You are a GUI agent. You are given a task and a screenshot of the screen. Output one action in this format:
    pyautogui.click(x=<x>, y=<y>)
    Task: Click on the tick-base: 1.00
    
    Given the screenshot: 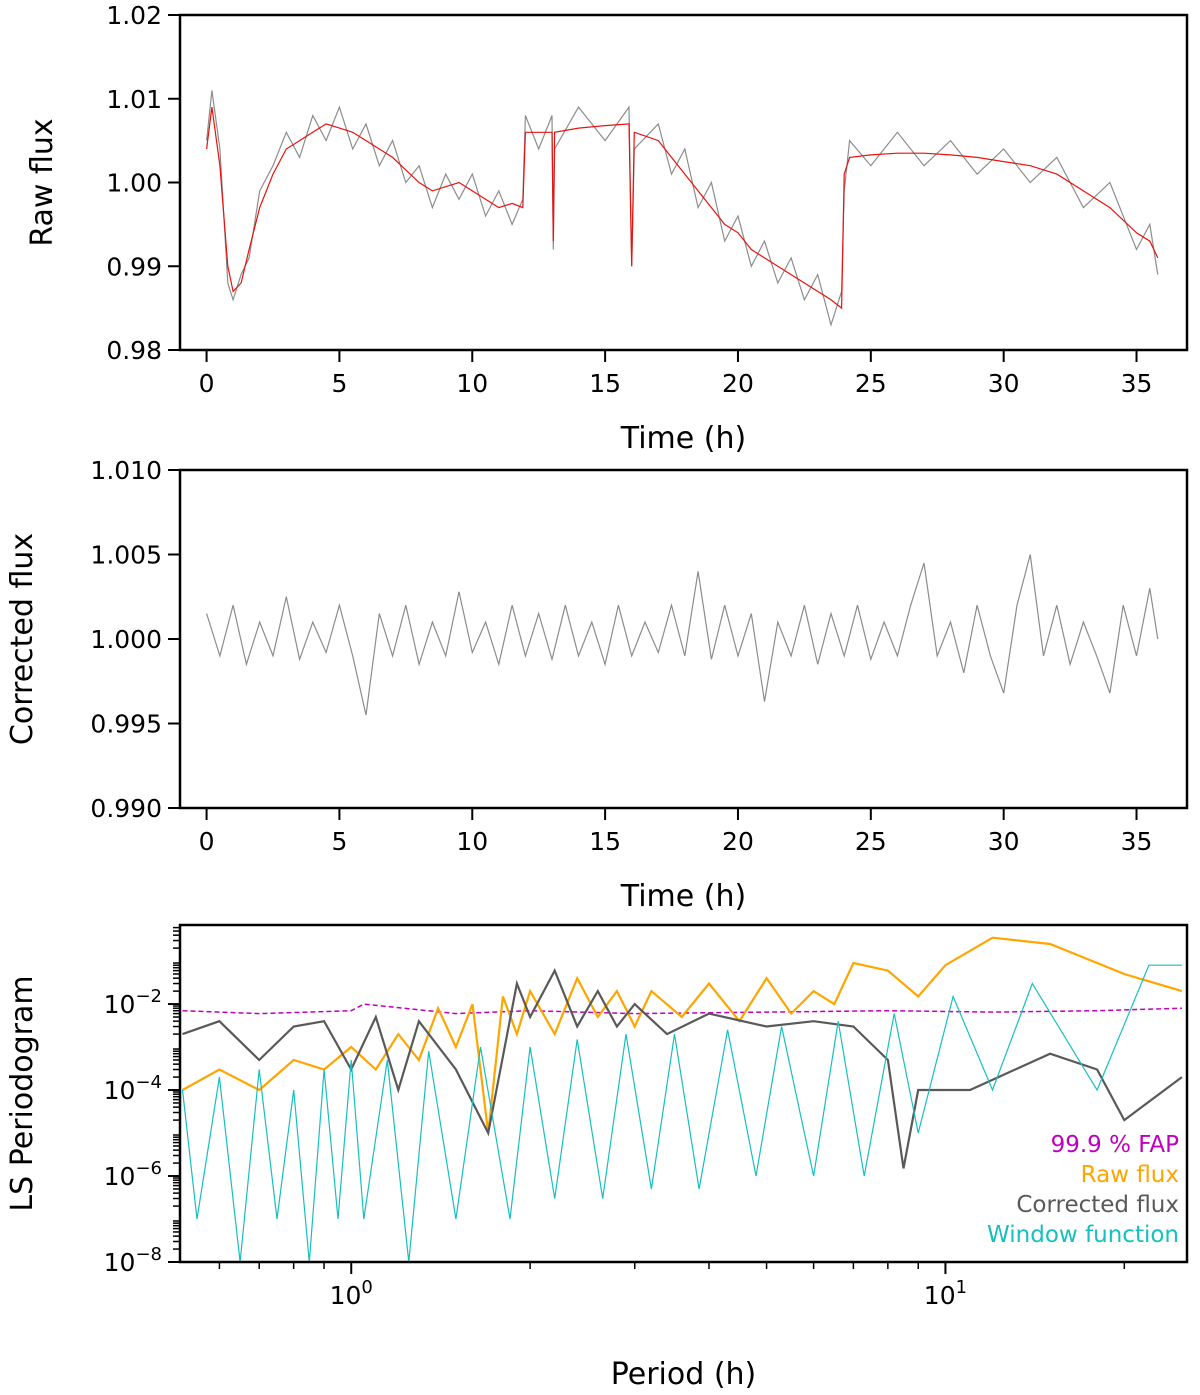 What is the action you would take?
    pyautogui.click(x=134, y=183)
    